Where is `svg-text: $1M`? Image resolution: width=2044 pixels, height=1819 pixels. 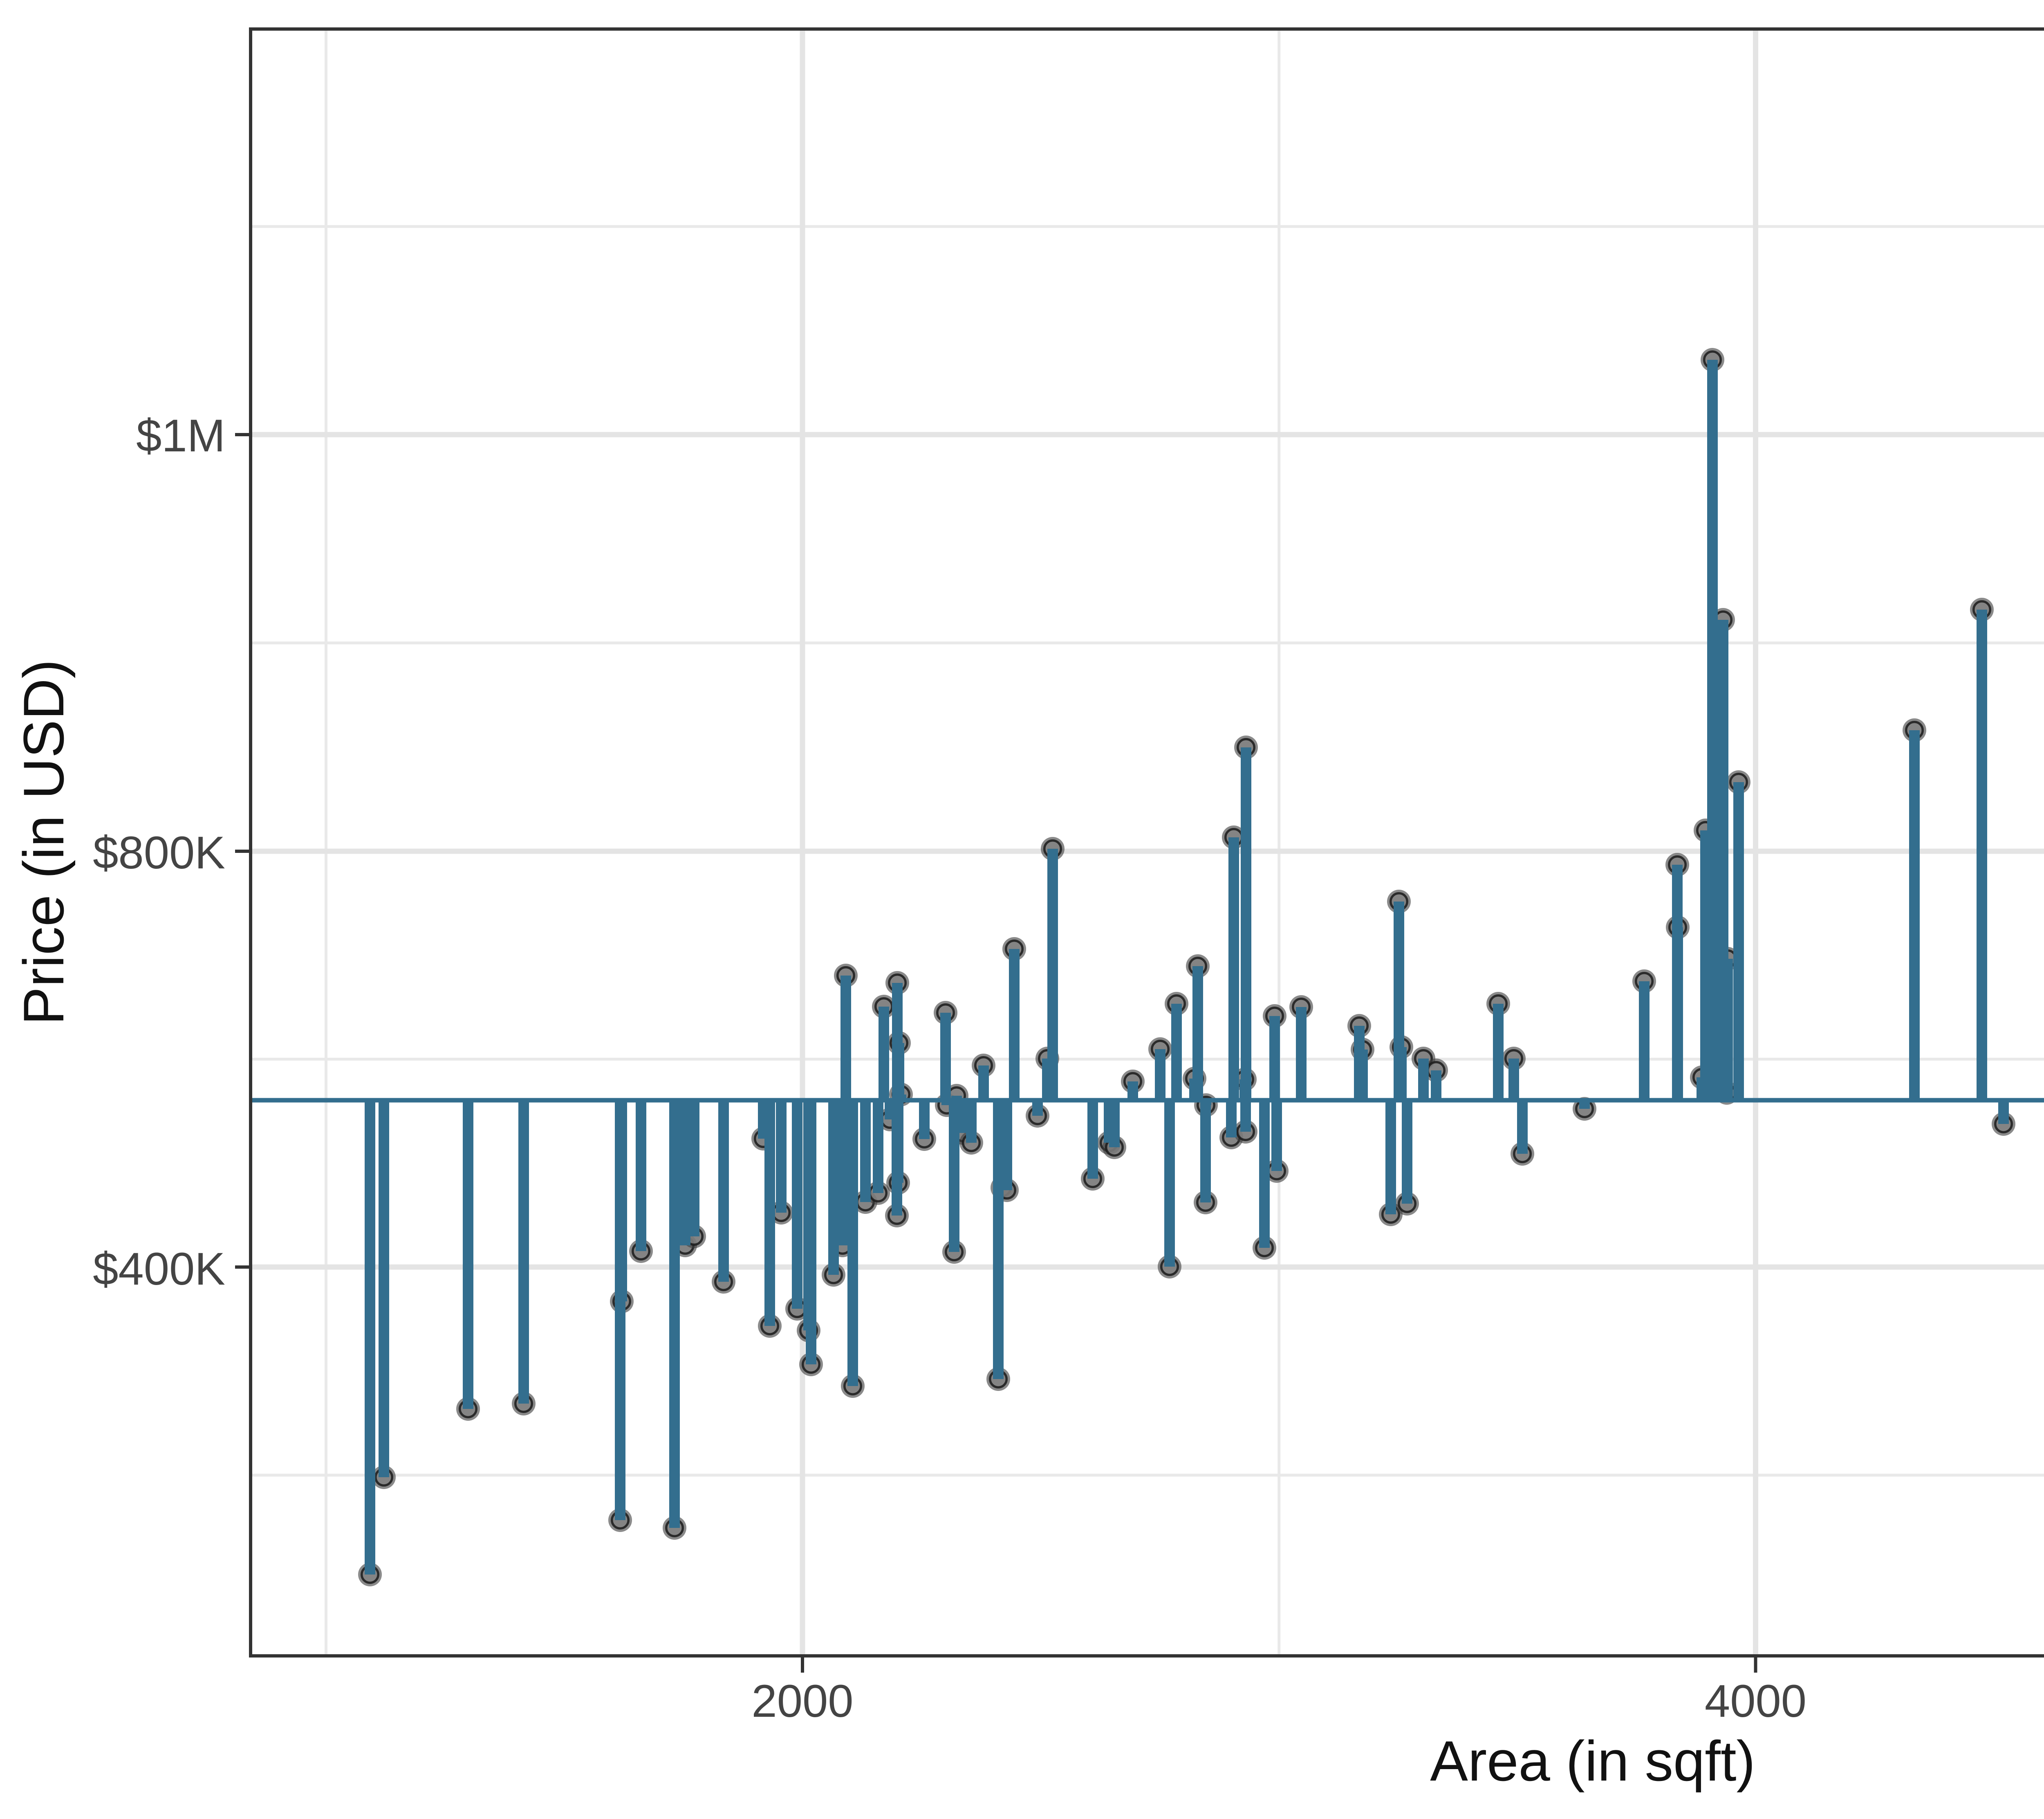
svg-text: $1M is located at coordinates (181, 435).